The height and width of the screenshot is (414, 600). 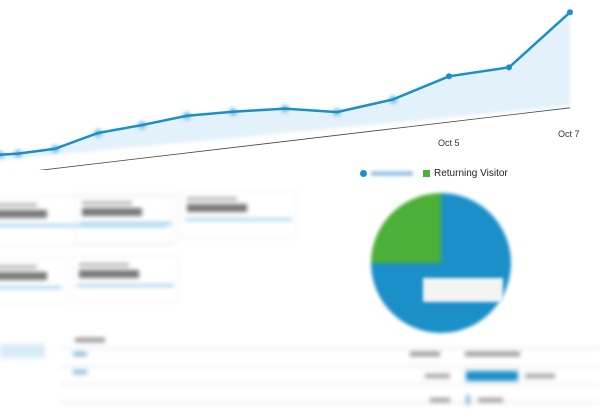 What do you see at coordinates (449, 143) in the screenshot?
I see `x-tick-label: Oct 5` at bounding box center [449, 143].